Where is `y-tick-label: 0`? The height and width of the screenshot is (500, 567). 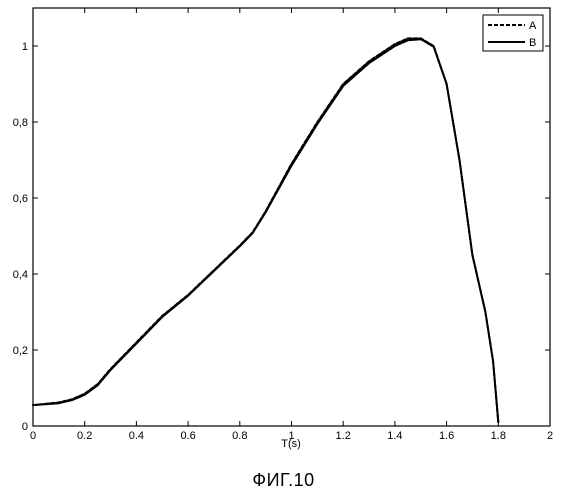 y-tick-label: 0 is located at coordinates (25, 427).